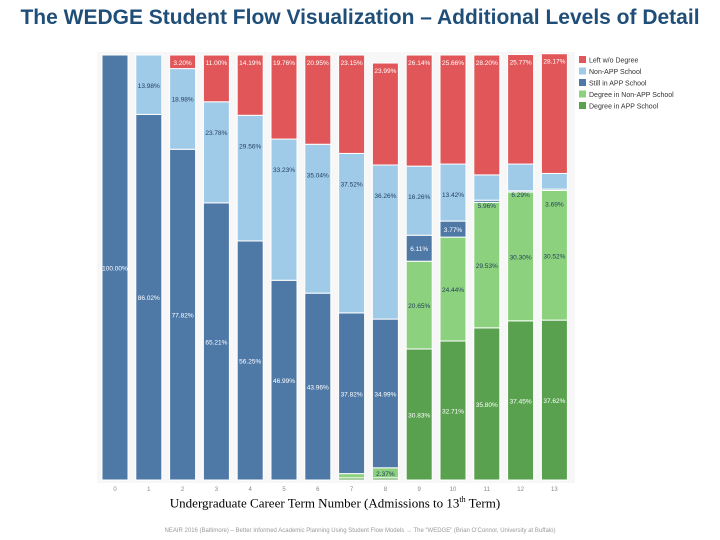 This screenshot has width=720, height=540. I want to click on data-label: 20.95%, so click(318, 63).